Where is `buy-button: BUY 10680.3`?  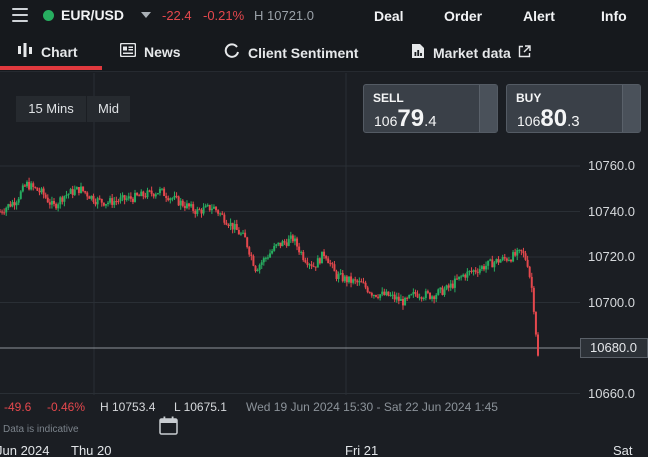
buy-button: BUY 10680.3 is located at coordinates (573, 108).